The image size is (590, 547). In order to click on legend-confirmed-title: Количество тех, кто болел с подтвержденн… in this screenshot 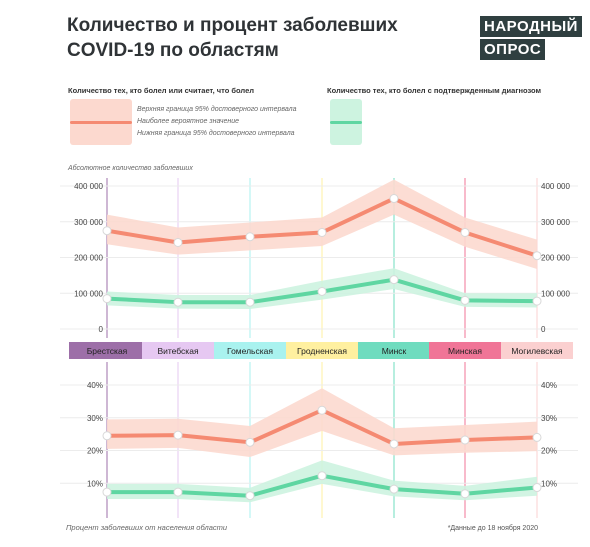, I will do `click(434, 90)`.